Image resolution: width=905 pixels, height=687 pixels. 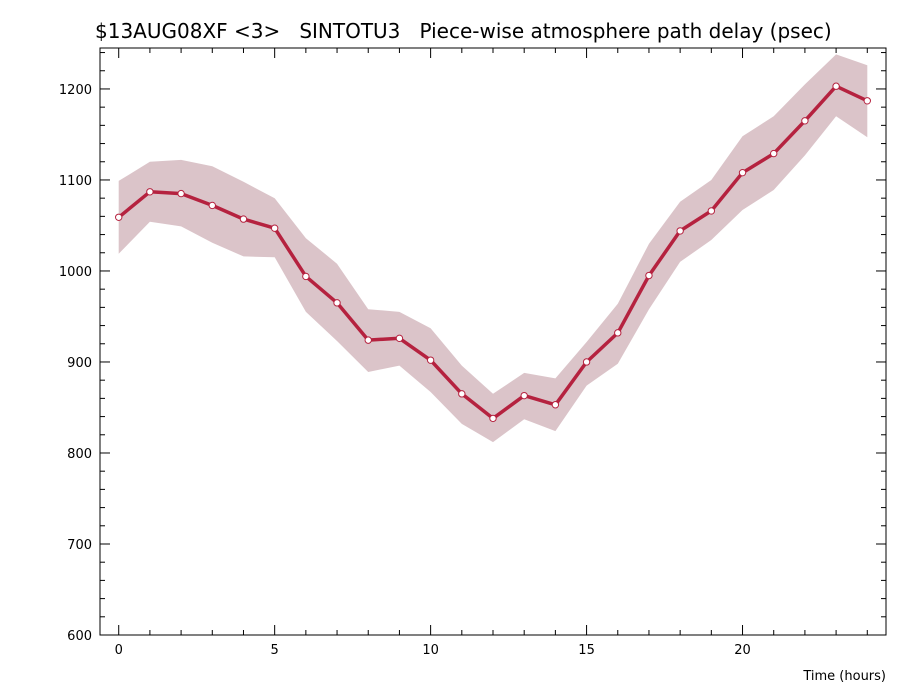 I want to click on x-tick-label: 15, so click(x=586, y=650).